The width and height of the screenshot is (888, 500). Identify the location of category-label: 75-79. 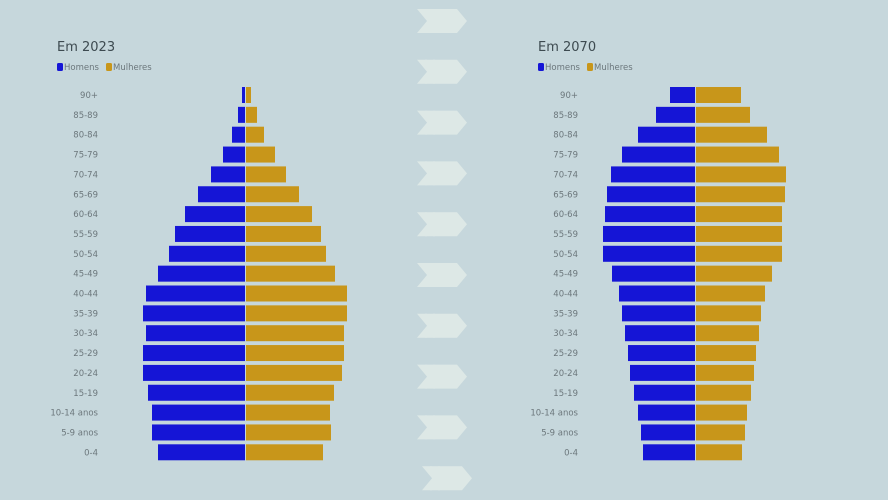
(565, 156).